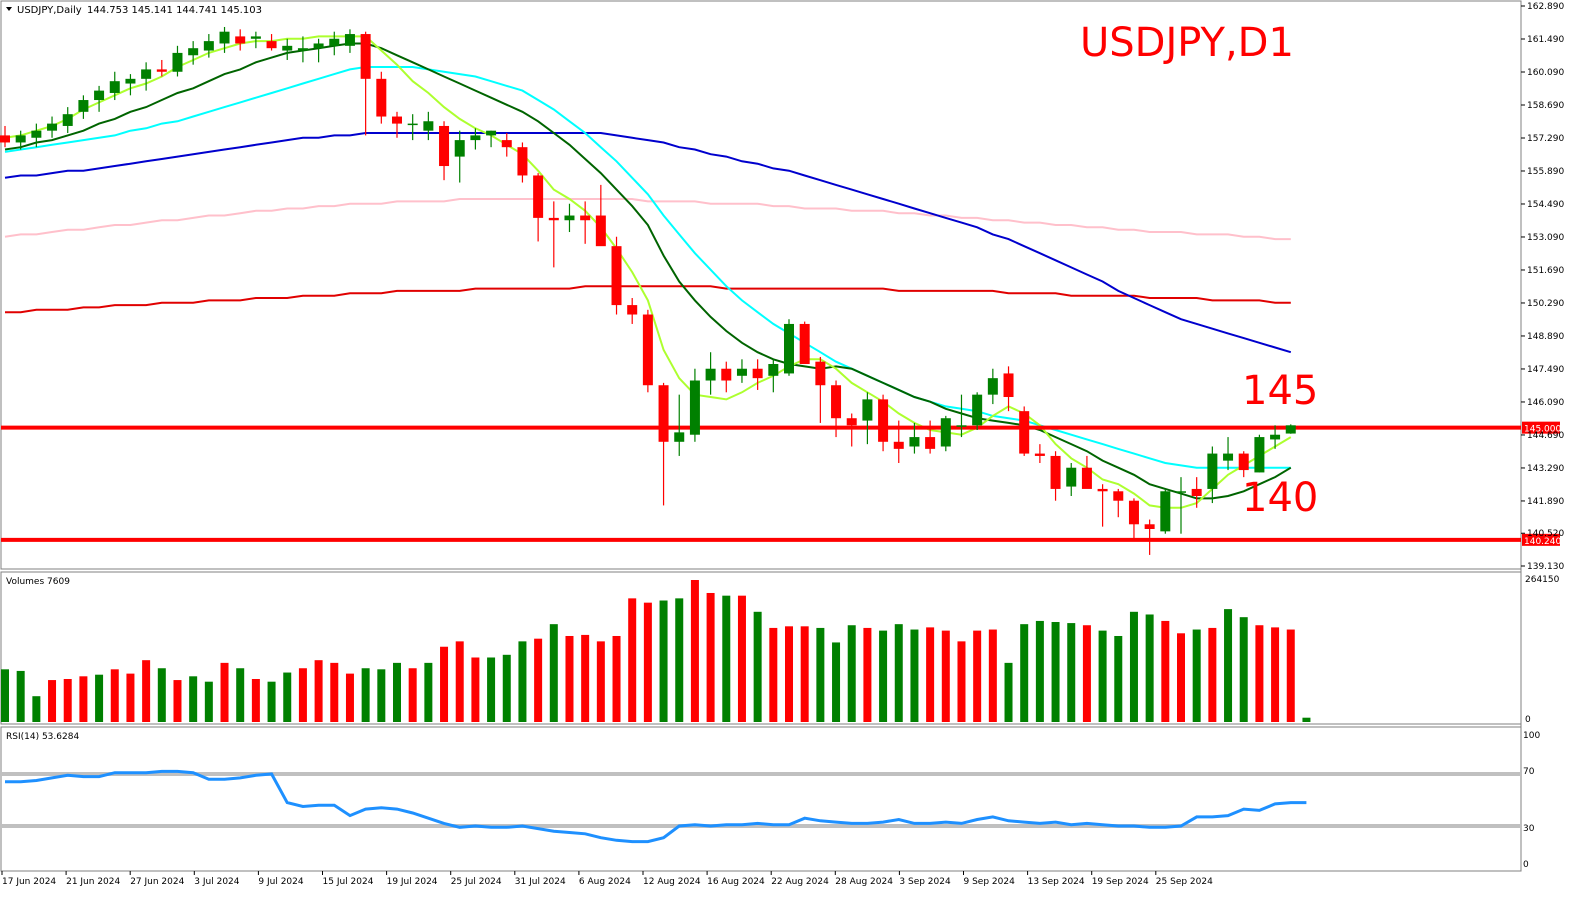  What do you see at coordinates (1187, 43) in the screenshot?
I see `chart-title: USDJPY,D1` at bounding box center [1187, 43].